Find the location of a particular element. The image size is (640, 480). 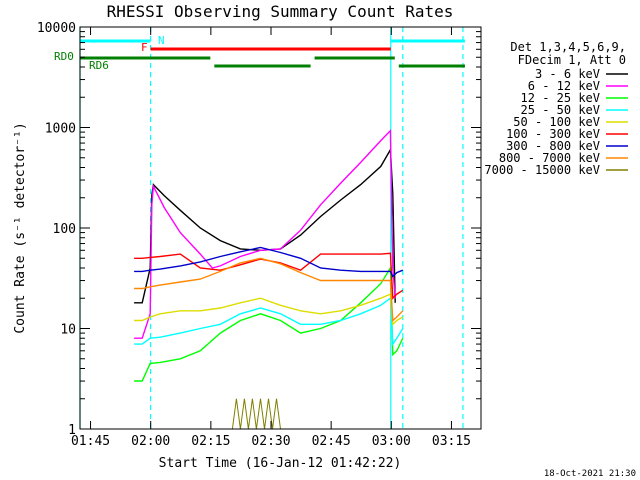

y-tick-label-2: 100 is located at coordinates (64, 229).